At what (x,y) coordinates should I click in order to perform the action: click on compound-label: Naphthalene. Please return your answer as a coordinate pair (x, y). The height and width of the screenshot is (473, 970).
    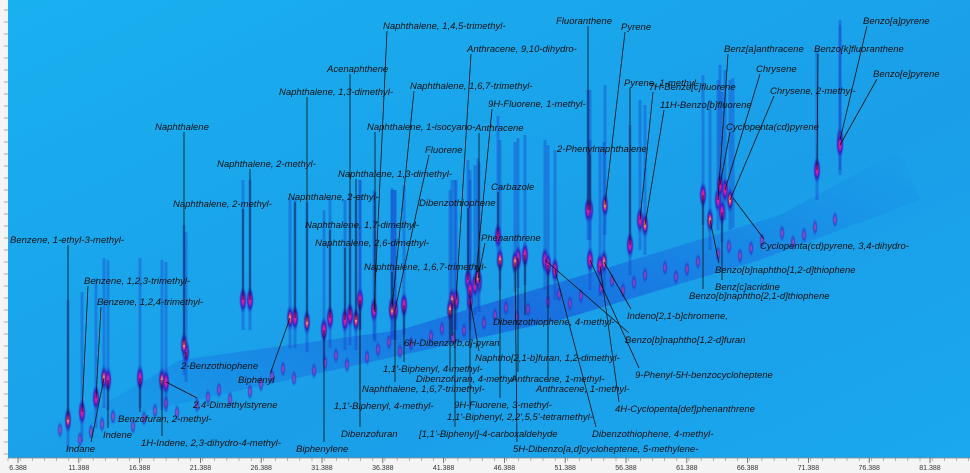
    Looking at the image, I should click on (182, 127).